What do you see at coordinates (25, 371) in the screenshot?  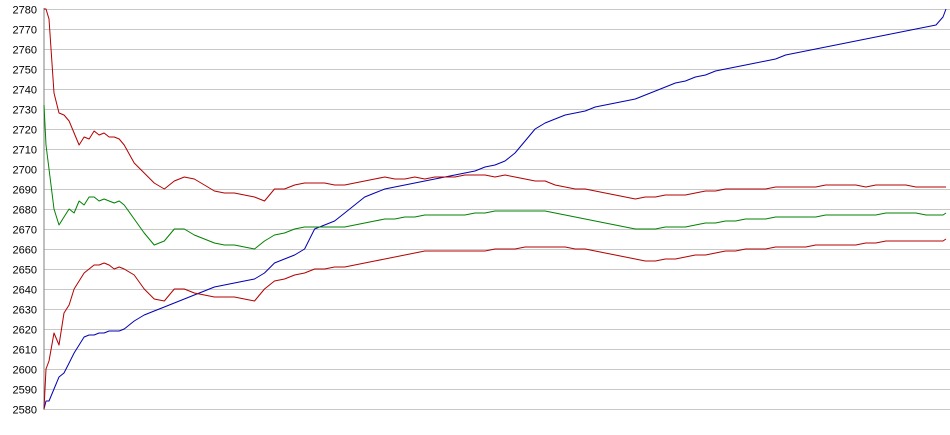 I see `y-tick-label: 2600` at bounding box center [25, 371].